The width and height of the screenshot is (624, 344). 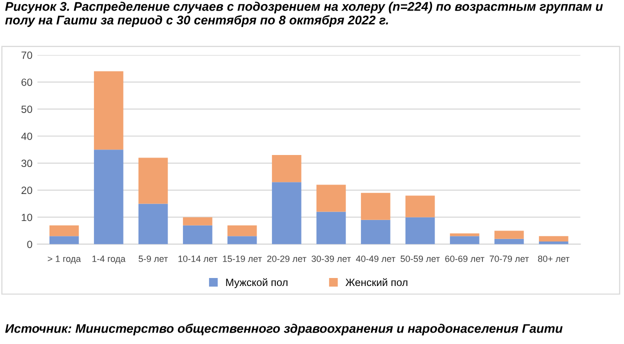 I want to click on x-tick-label: 80+ лет, so click(x=554, y=259).